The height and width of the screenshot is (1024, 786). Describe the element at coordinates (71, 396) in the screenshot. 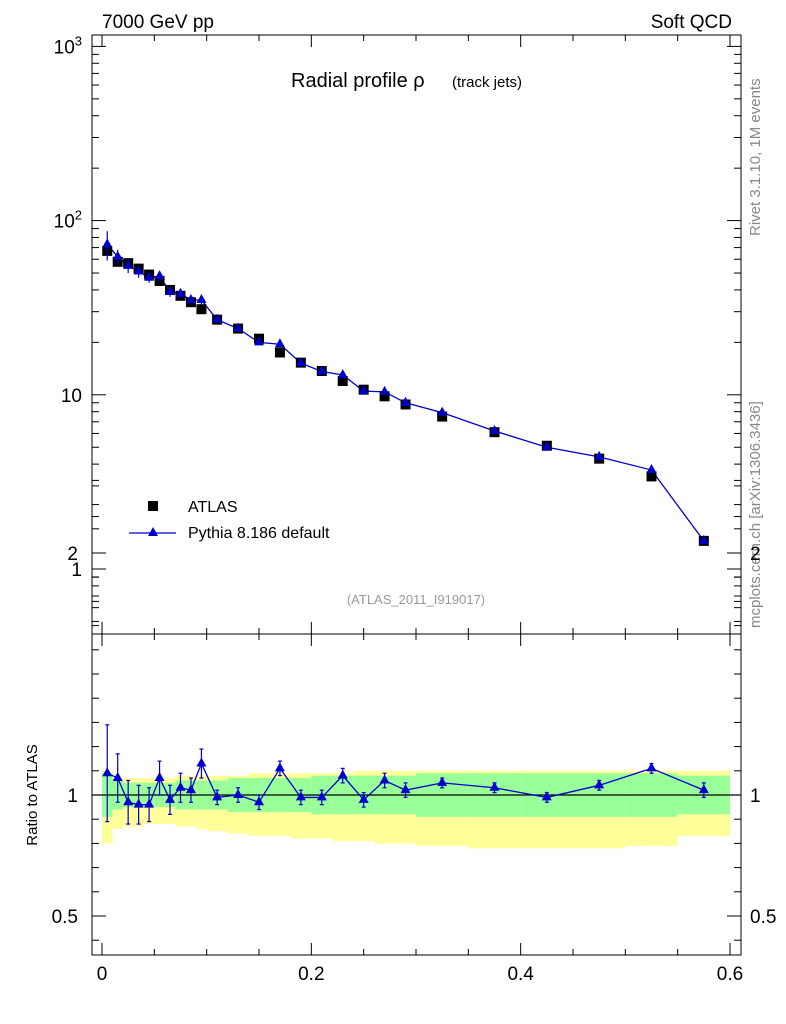

I see `y-tick-label: 10` at that location.